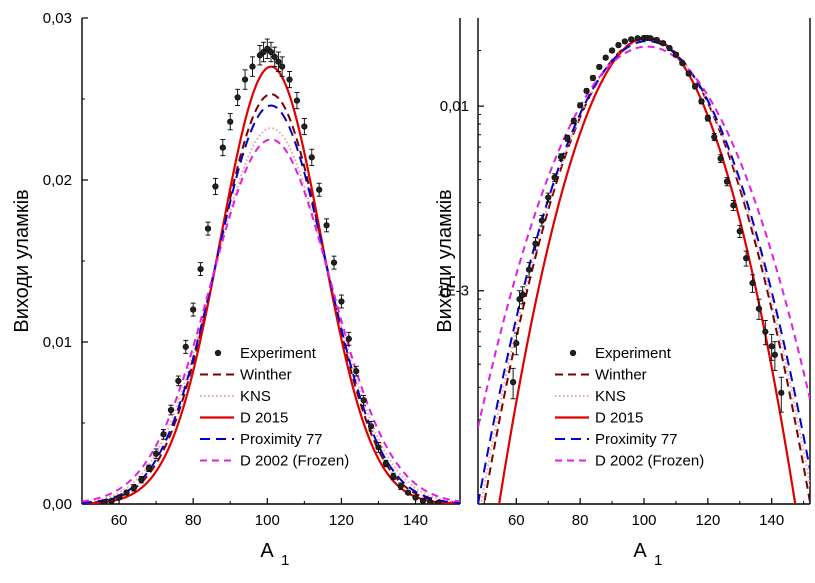  I want to click on y-tick-label: 0,03, so click(57, 18).